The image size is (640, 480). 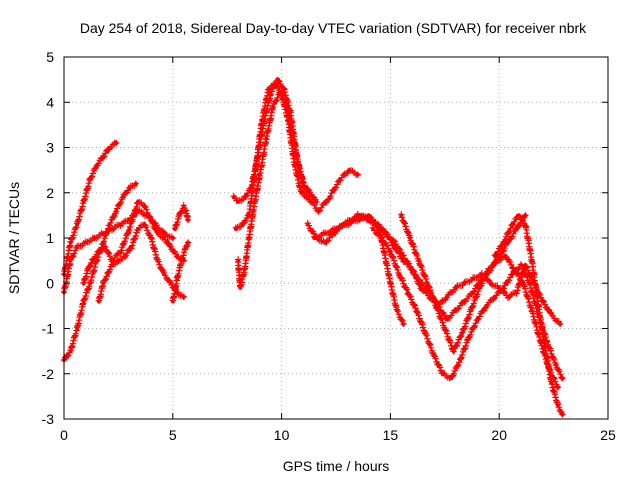 What do you see at coordinates (48, 419) in the screenshot?
I see `y-tick-label: -3` at bounding box center [48, 419].